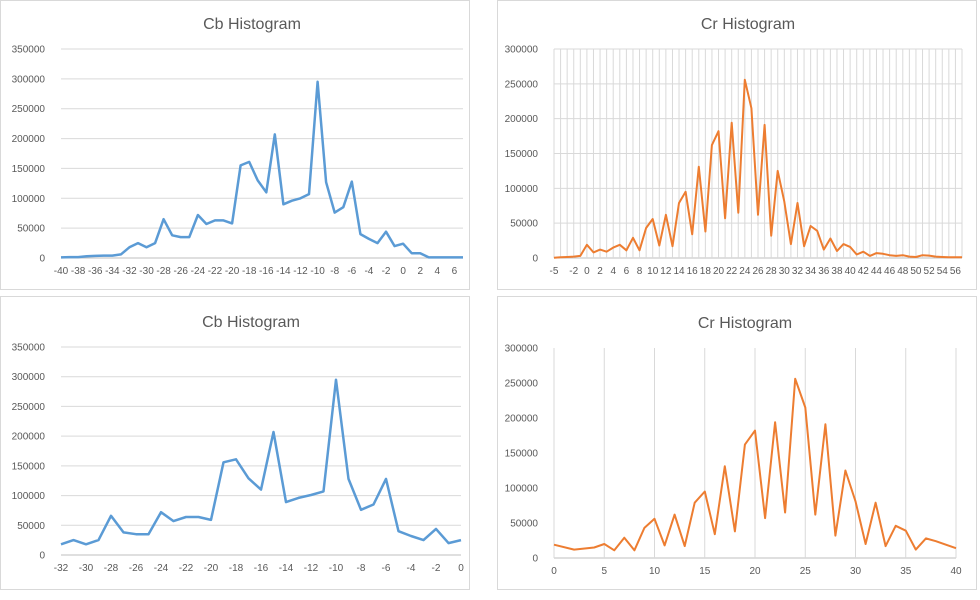  What do you see at coordinates (95, 271) in the screenshot?
I see `x-tick-label: -36` at bounding box center [95, 271].